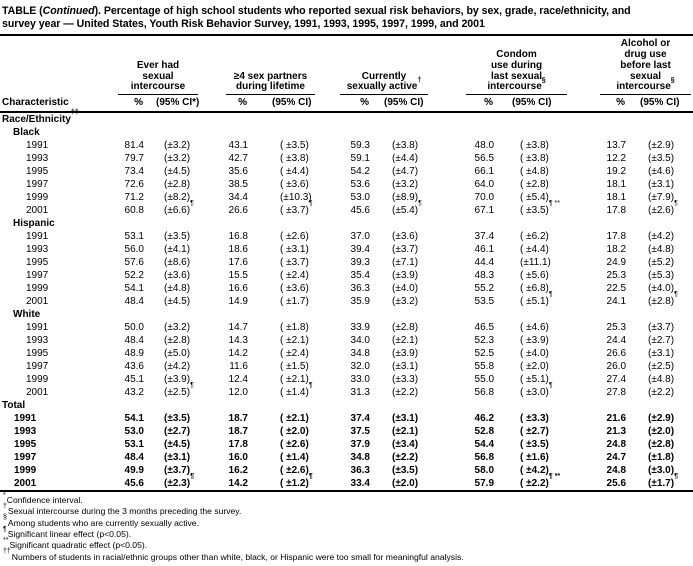 The width and height of the screenshot is (693, 566). What do you see at coordinates (187, 288) in the screenshot?
I see `ci-value-cell: (±4.8)` at bounding box center [187, 288].